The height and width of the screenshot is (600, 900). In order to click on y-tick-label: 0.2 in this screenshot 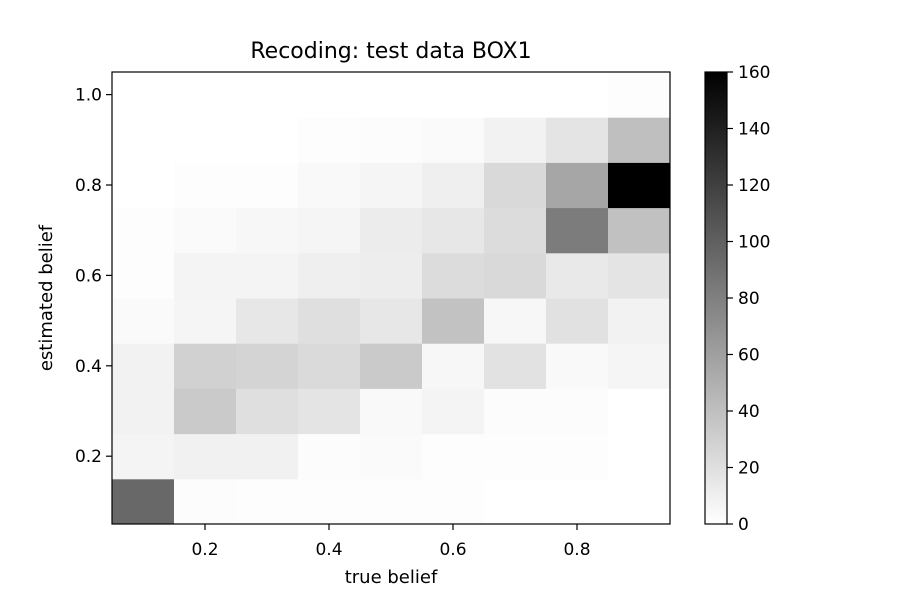, I will do `click(88, 457)`.